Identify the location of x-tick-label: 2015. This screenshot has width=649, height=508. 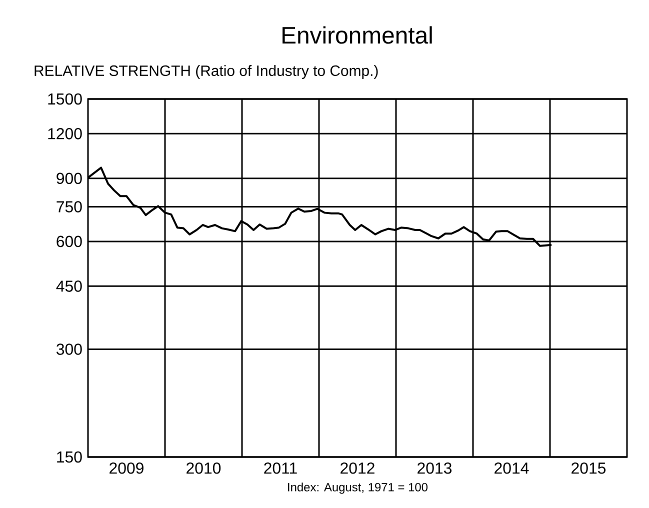
(589, 468).